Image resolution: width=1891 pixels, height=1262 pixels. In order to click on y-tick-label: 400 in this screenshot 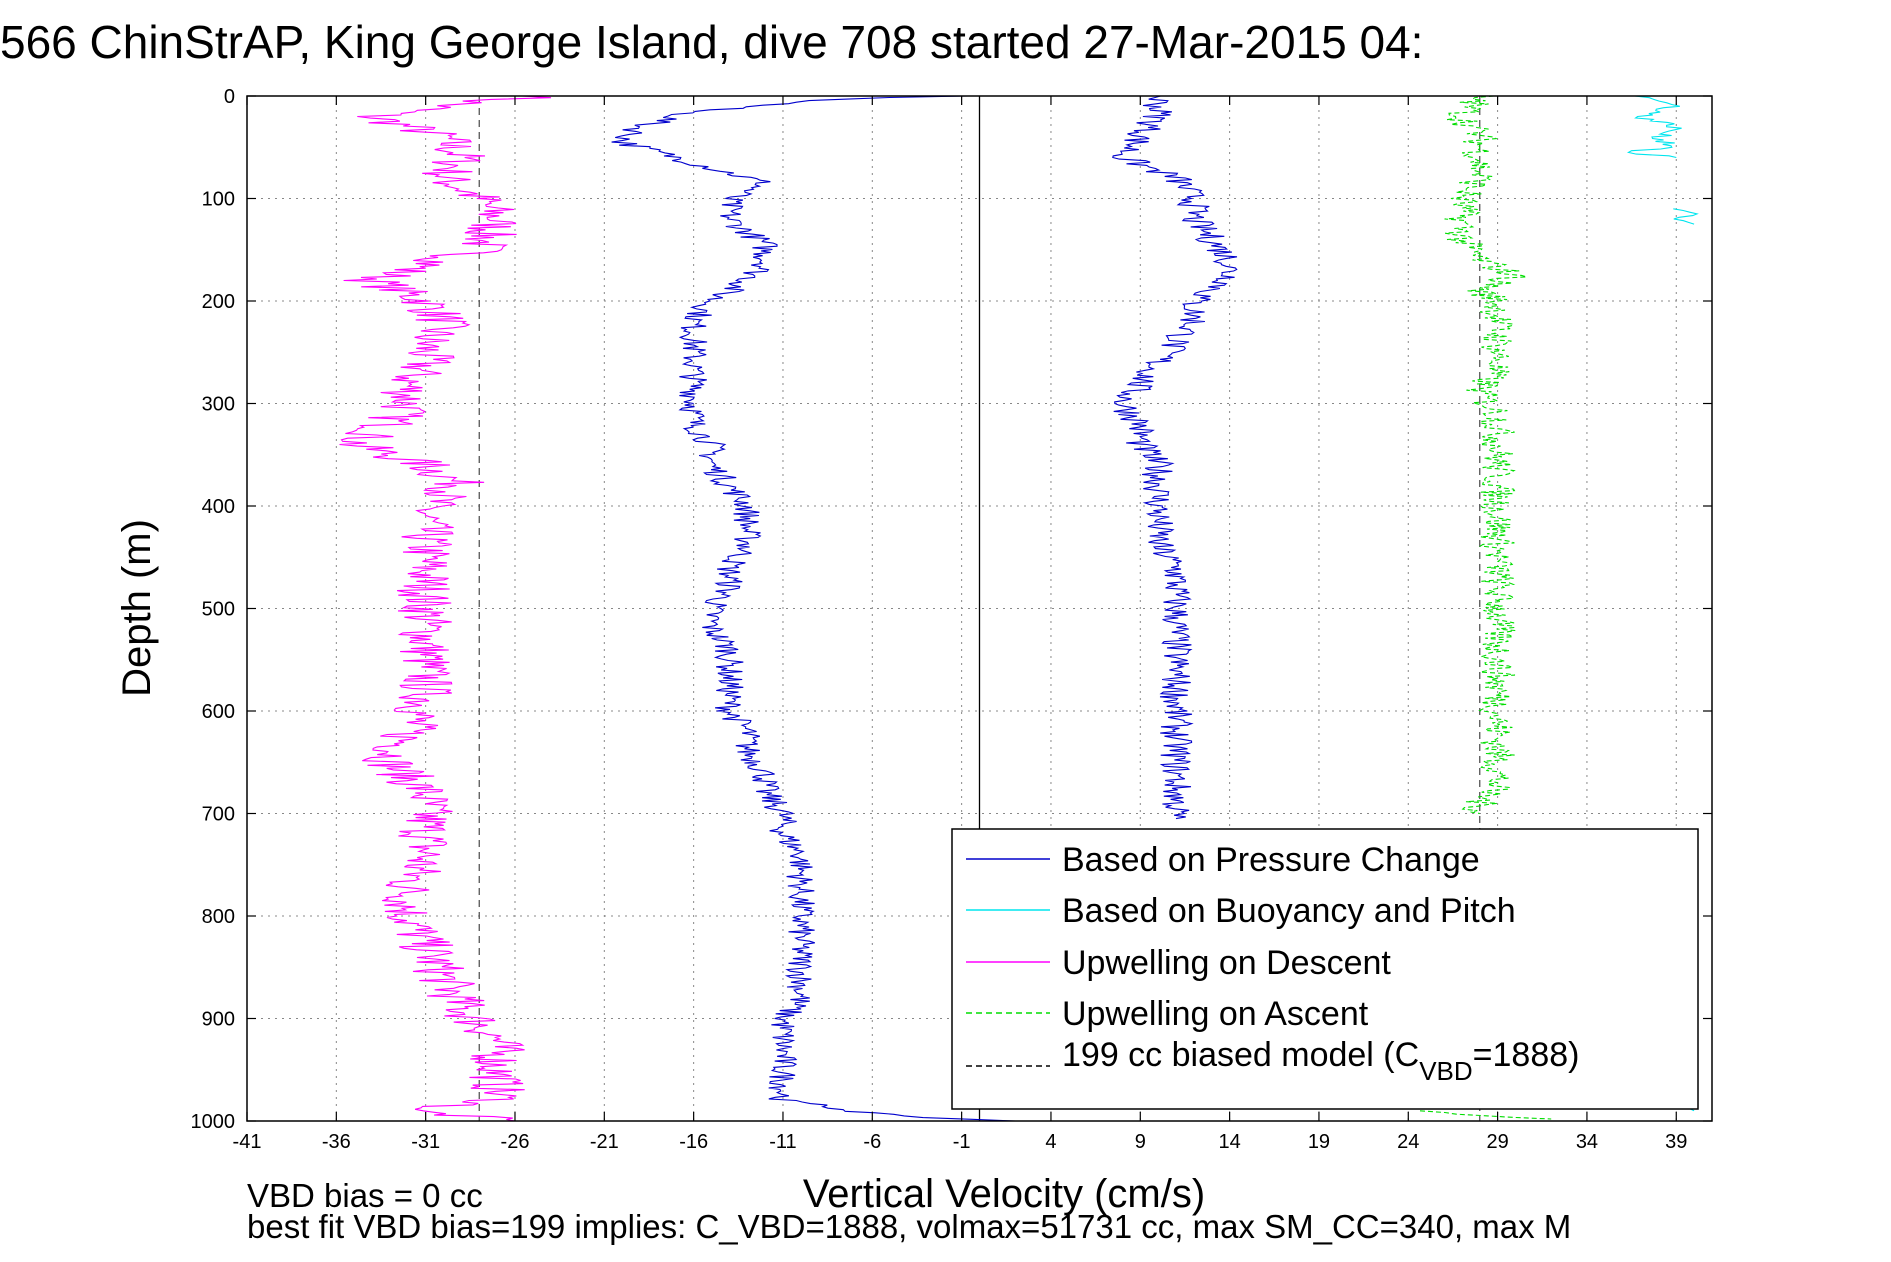, I will do `click(218, 507)`.